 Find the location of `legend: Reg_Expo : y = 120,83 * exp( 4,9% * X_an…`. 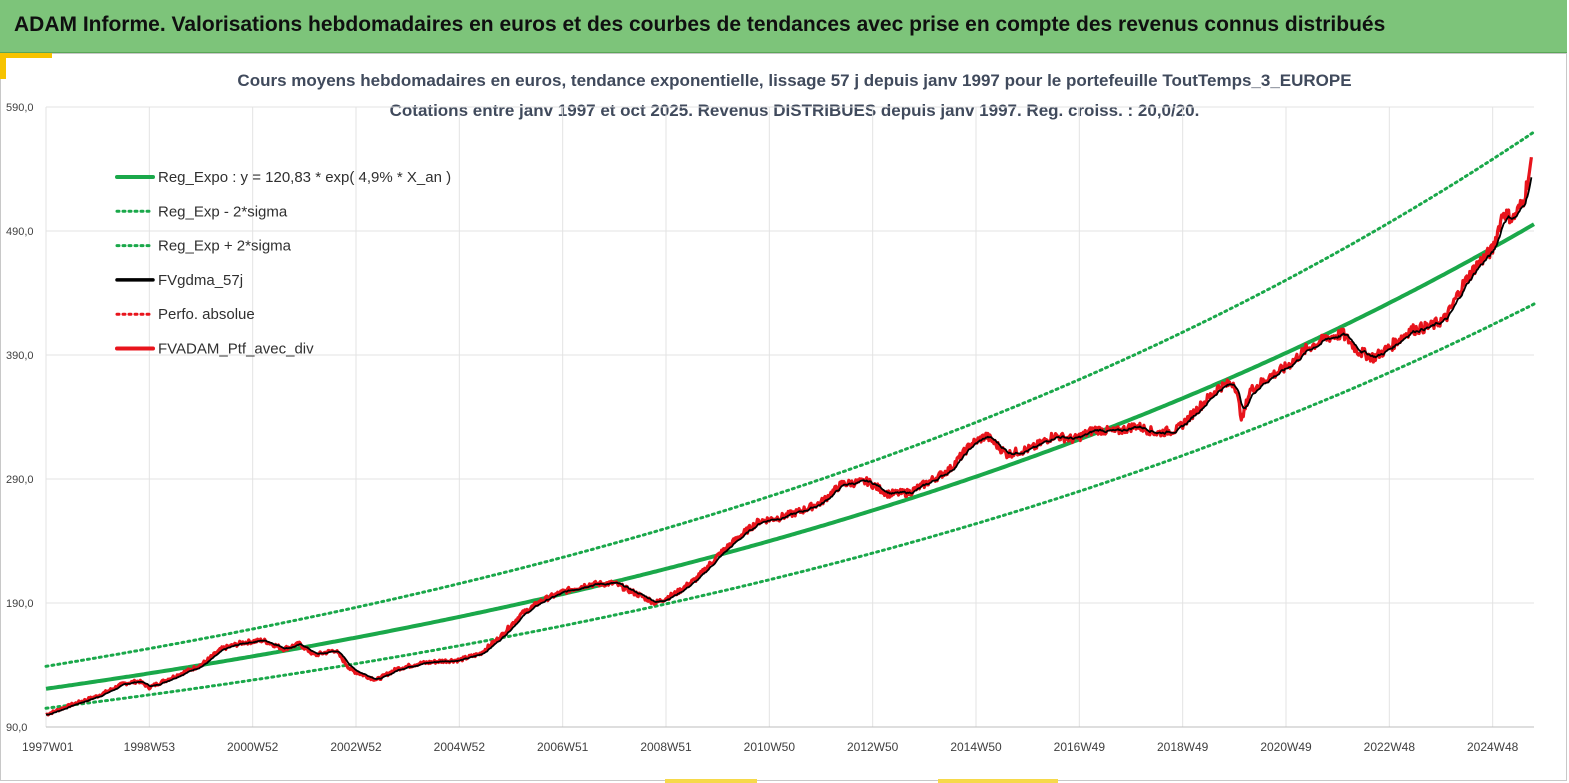

legend: Reg_Expo : y = 120,83 * exp( 4,9% * X_an… is located at coordinates (283, 263).